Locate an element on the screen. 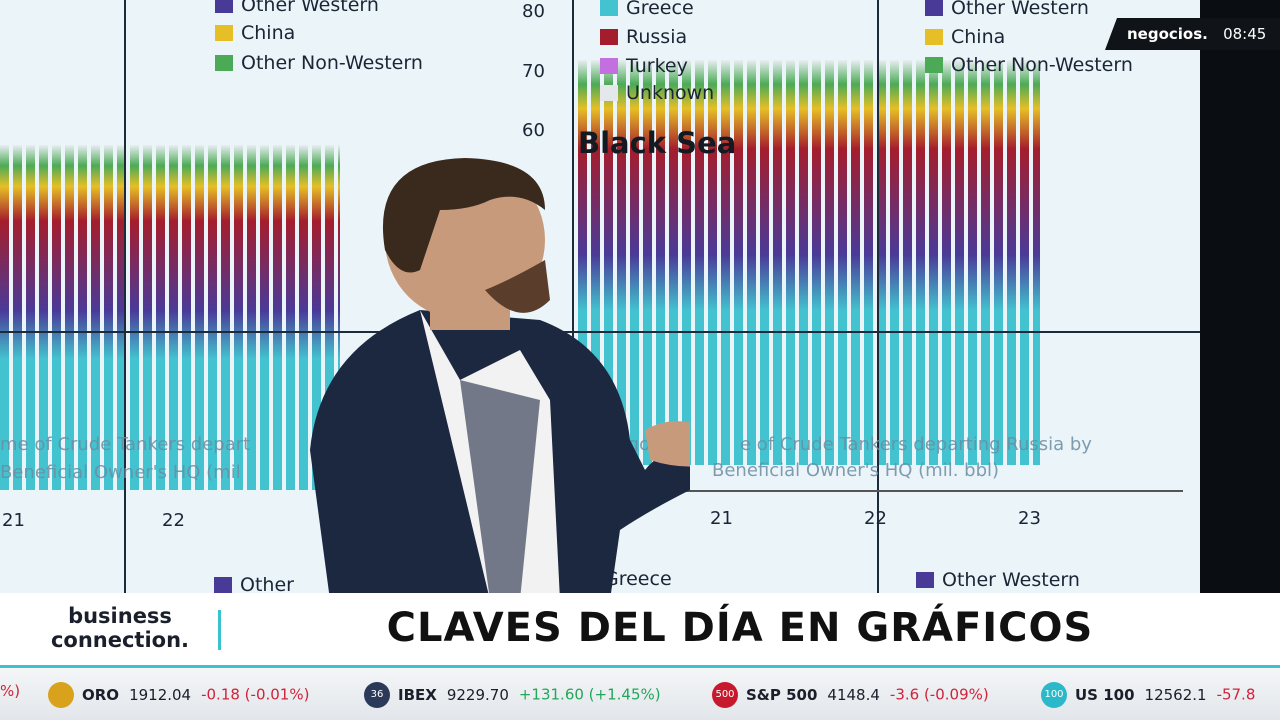 The image size is (1280, 720). y-tick-label: 70 is located at coordinates (533, 71).